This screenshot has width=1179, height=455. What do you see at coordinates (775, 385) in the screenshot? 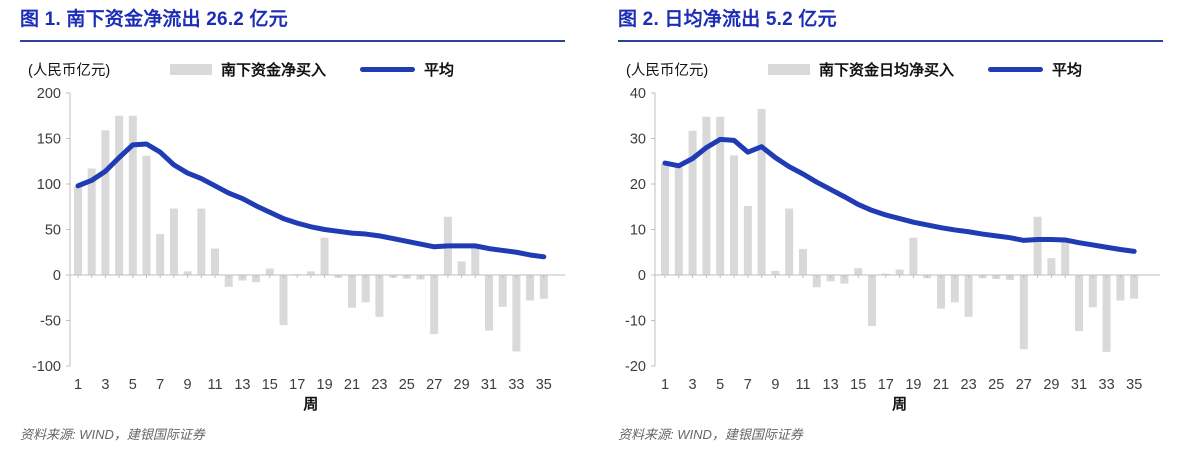
I see `x-tick-label: 9` at bounding box center [775, 385].